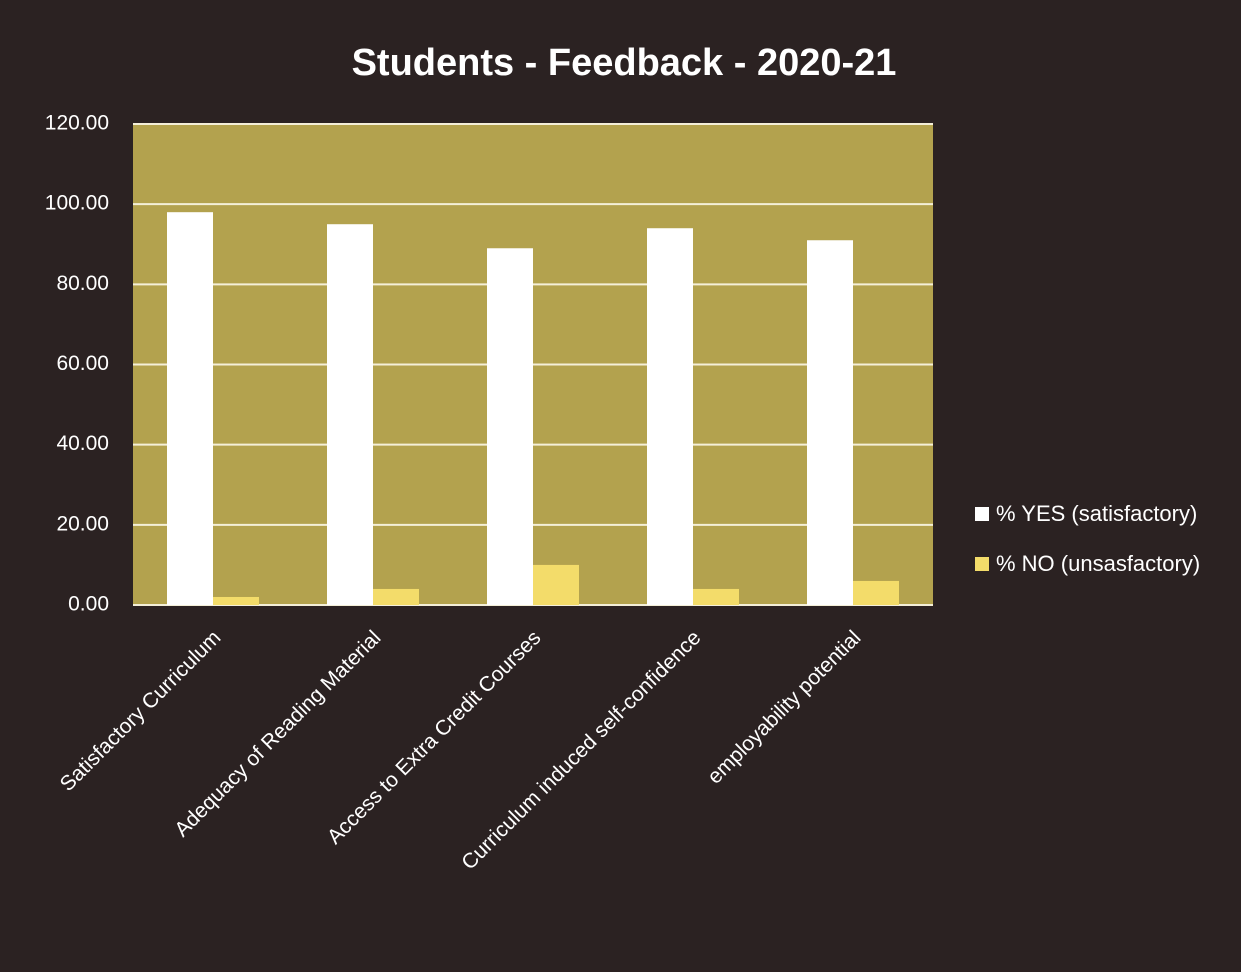 This screenshot has height=972, width=1241. I want to click on y-tick-label: 60.00, so click(82, 363).